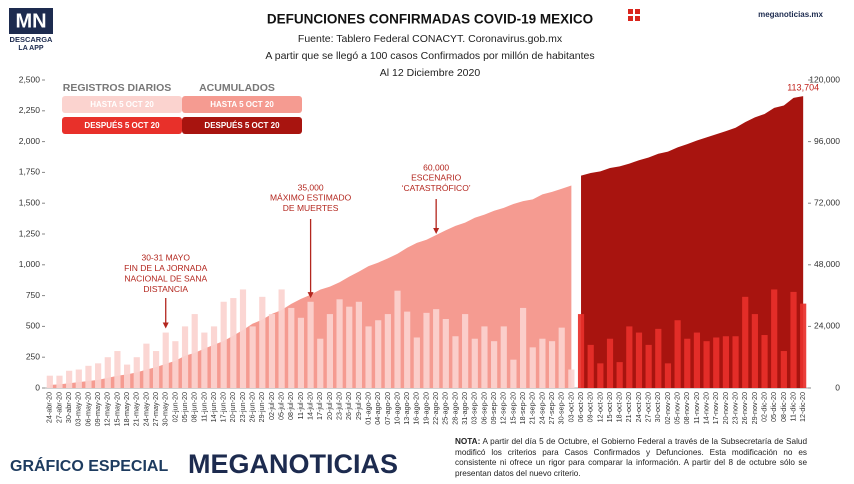 This screenshot has height=484, width=854. What do you see at coordinates (619, 407) in the screenshot?
I see `x-tick-label: 18-oct-20` at bounding box center [619, 407].